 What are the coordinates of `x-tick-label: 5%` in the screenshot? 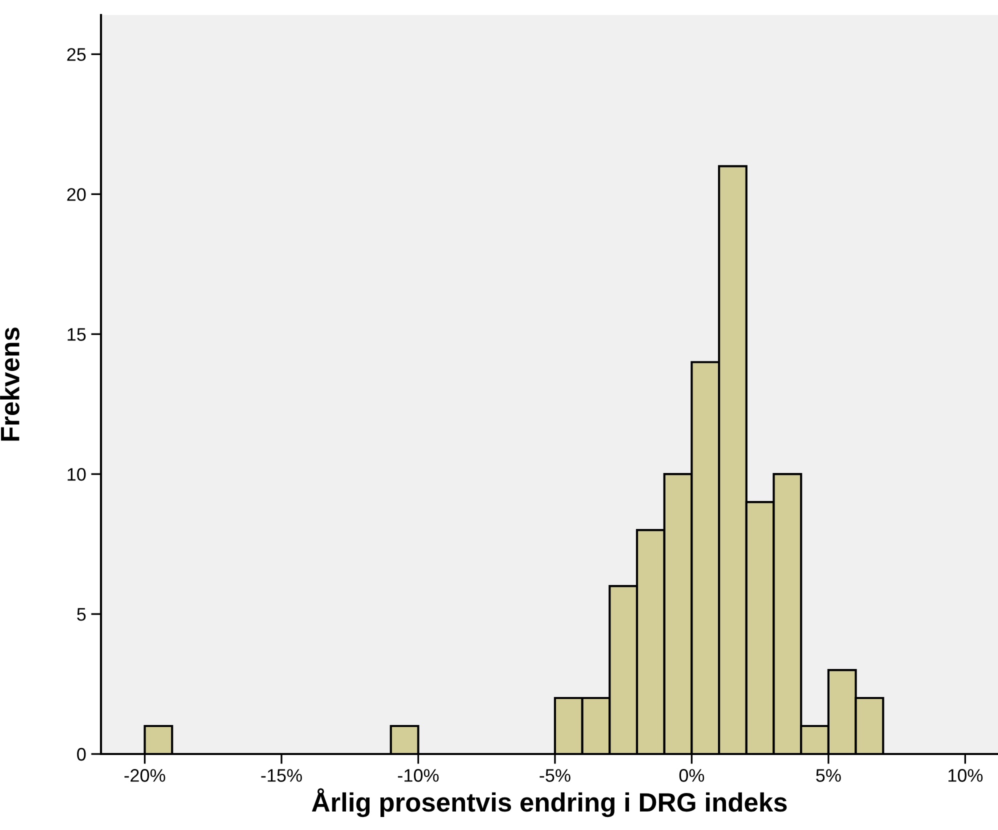 It's located at (828, 775).